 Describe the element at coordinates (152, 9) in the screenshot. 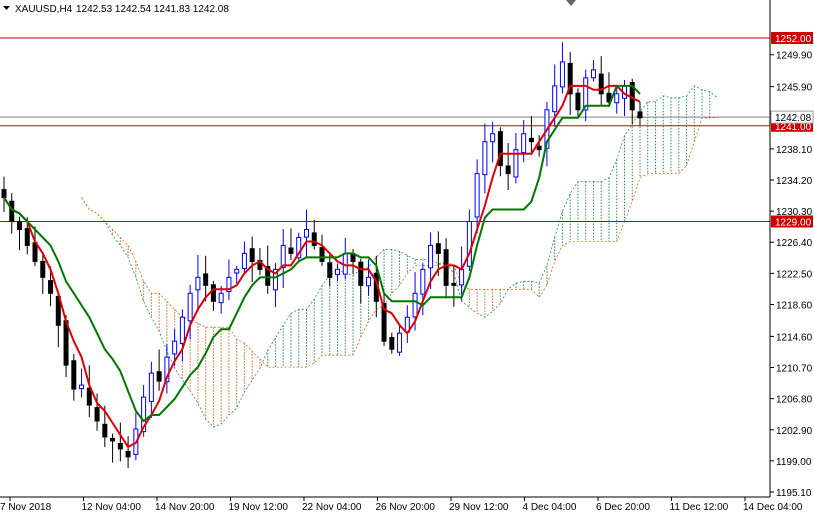

I see `ohlc-readout: 1242.53 1242.54 1241.83 1242.08` at that location.